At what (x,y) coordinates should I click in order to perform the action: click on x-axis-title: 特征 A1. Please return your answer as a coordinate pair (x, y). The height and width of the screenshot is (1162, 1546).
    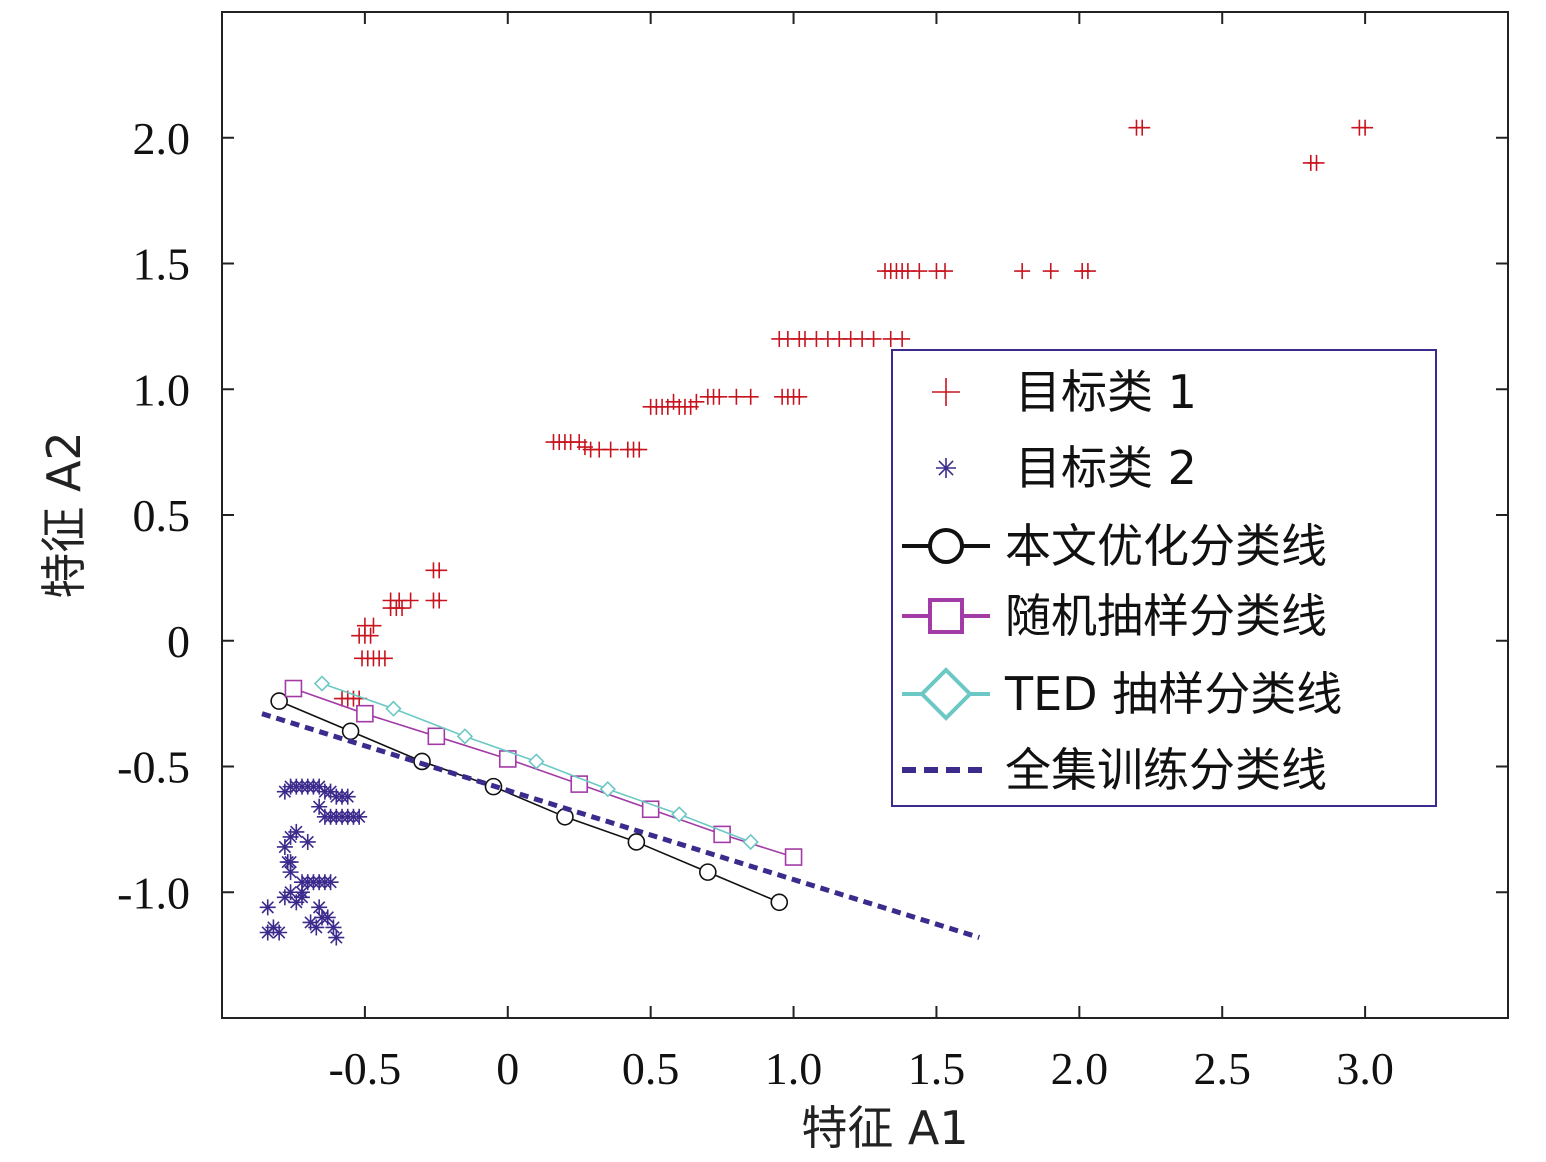
    Looking at the image, I should click on (884, 1128).